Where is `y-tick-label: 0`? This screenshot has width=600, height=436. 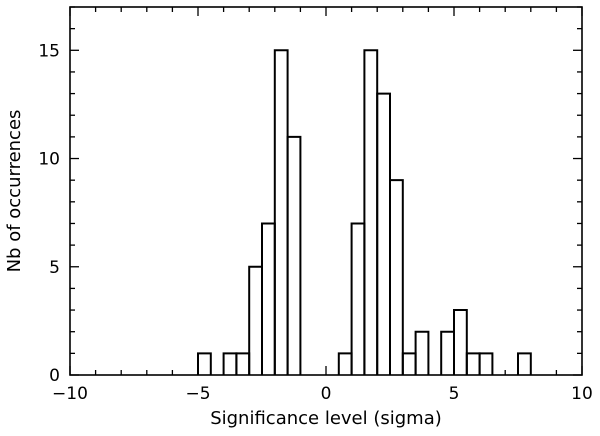 y-tick-label: 0 is located at coordinates (54, 376).